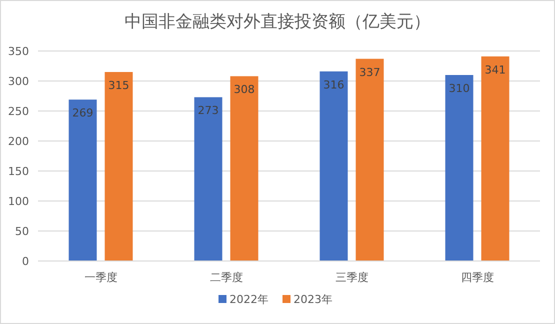 This screenshot has width=555, height=324. I want to click on data-label: 269, so click(83, 113).